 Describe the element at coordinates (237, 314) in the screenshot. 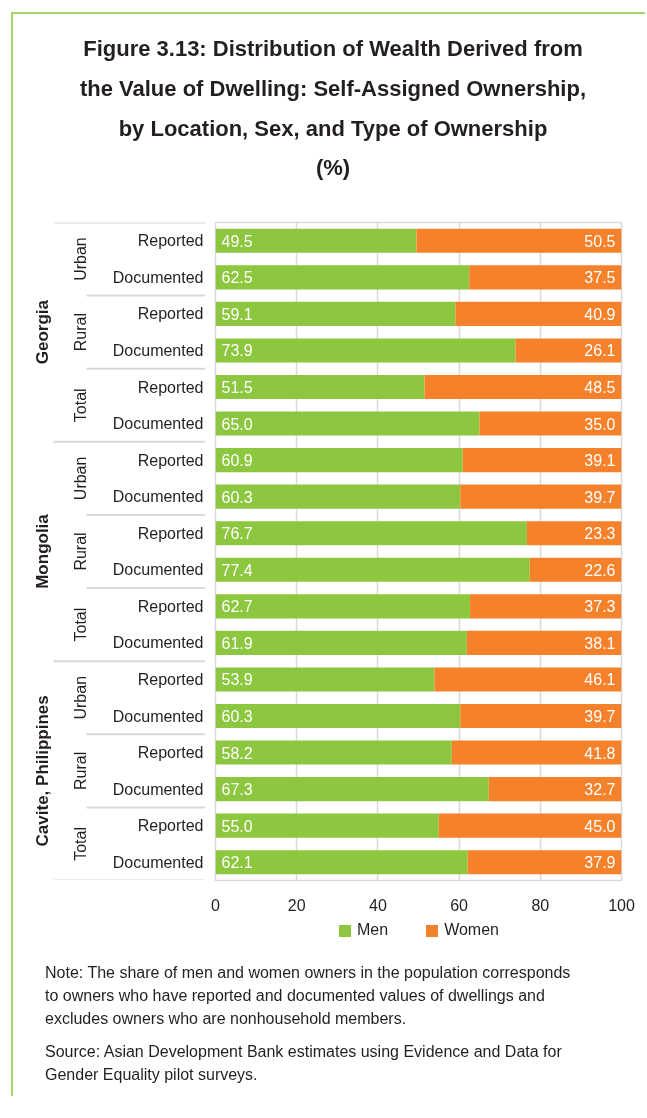

I see `data-label: 59.1` at that location.